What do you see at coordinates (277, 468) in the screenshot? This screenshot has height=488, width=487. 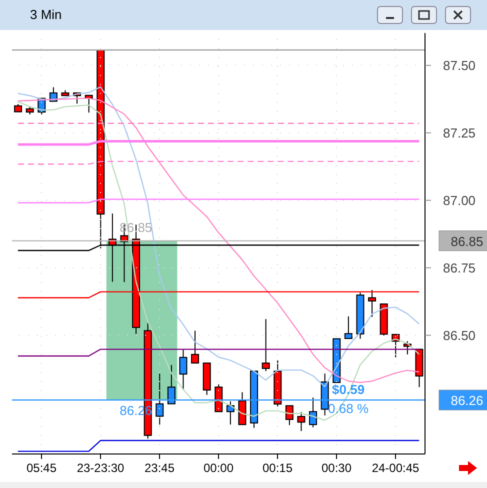 I see `x-tick-label: 00:15` at bounding box center [277, 468].